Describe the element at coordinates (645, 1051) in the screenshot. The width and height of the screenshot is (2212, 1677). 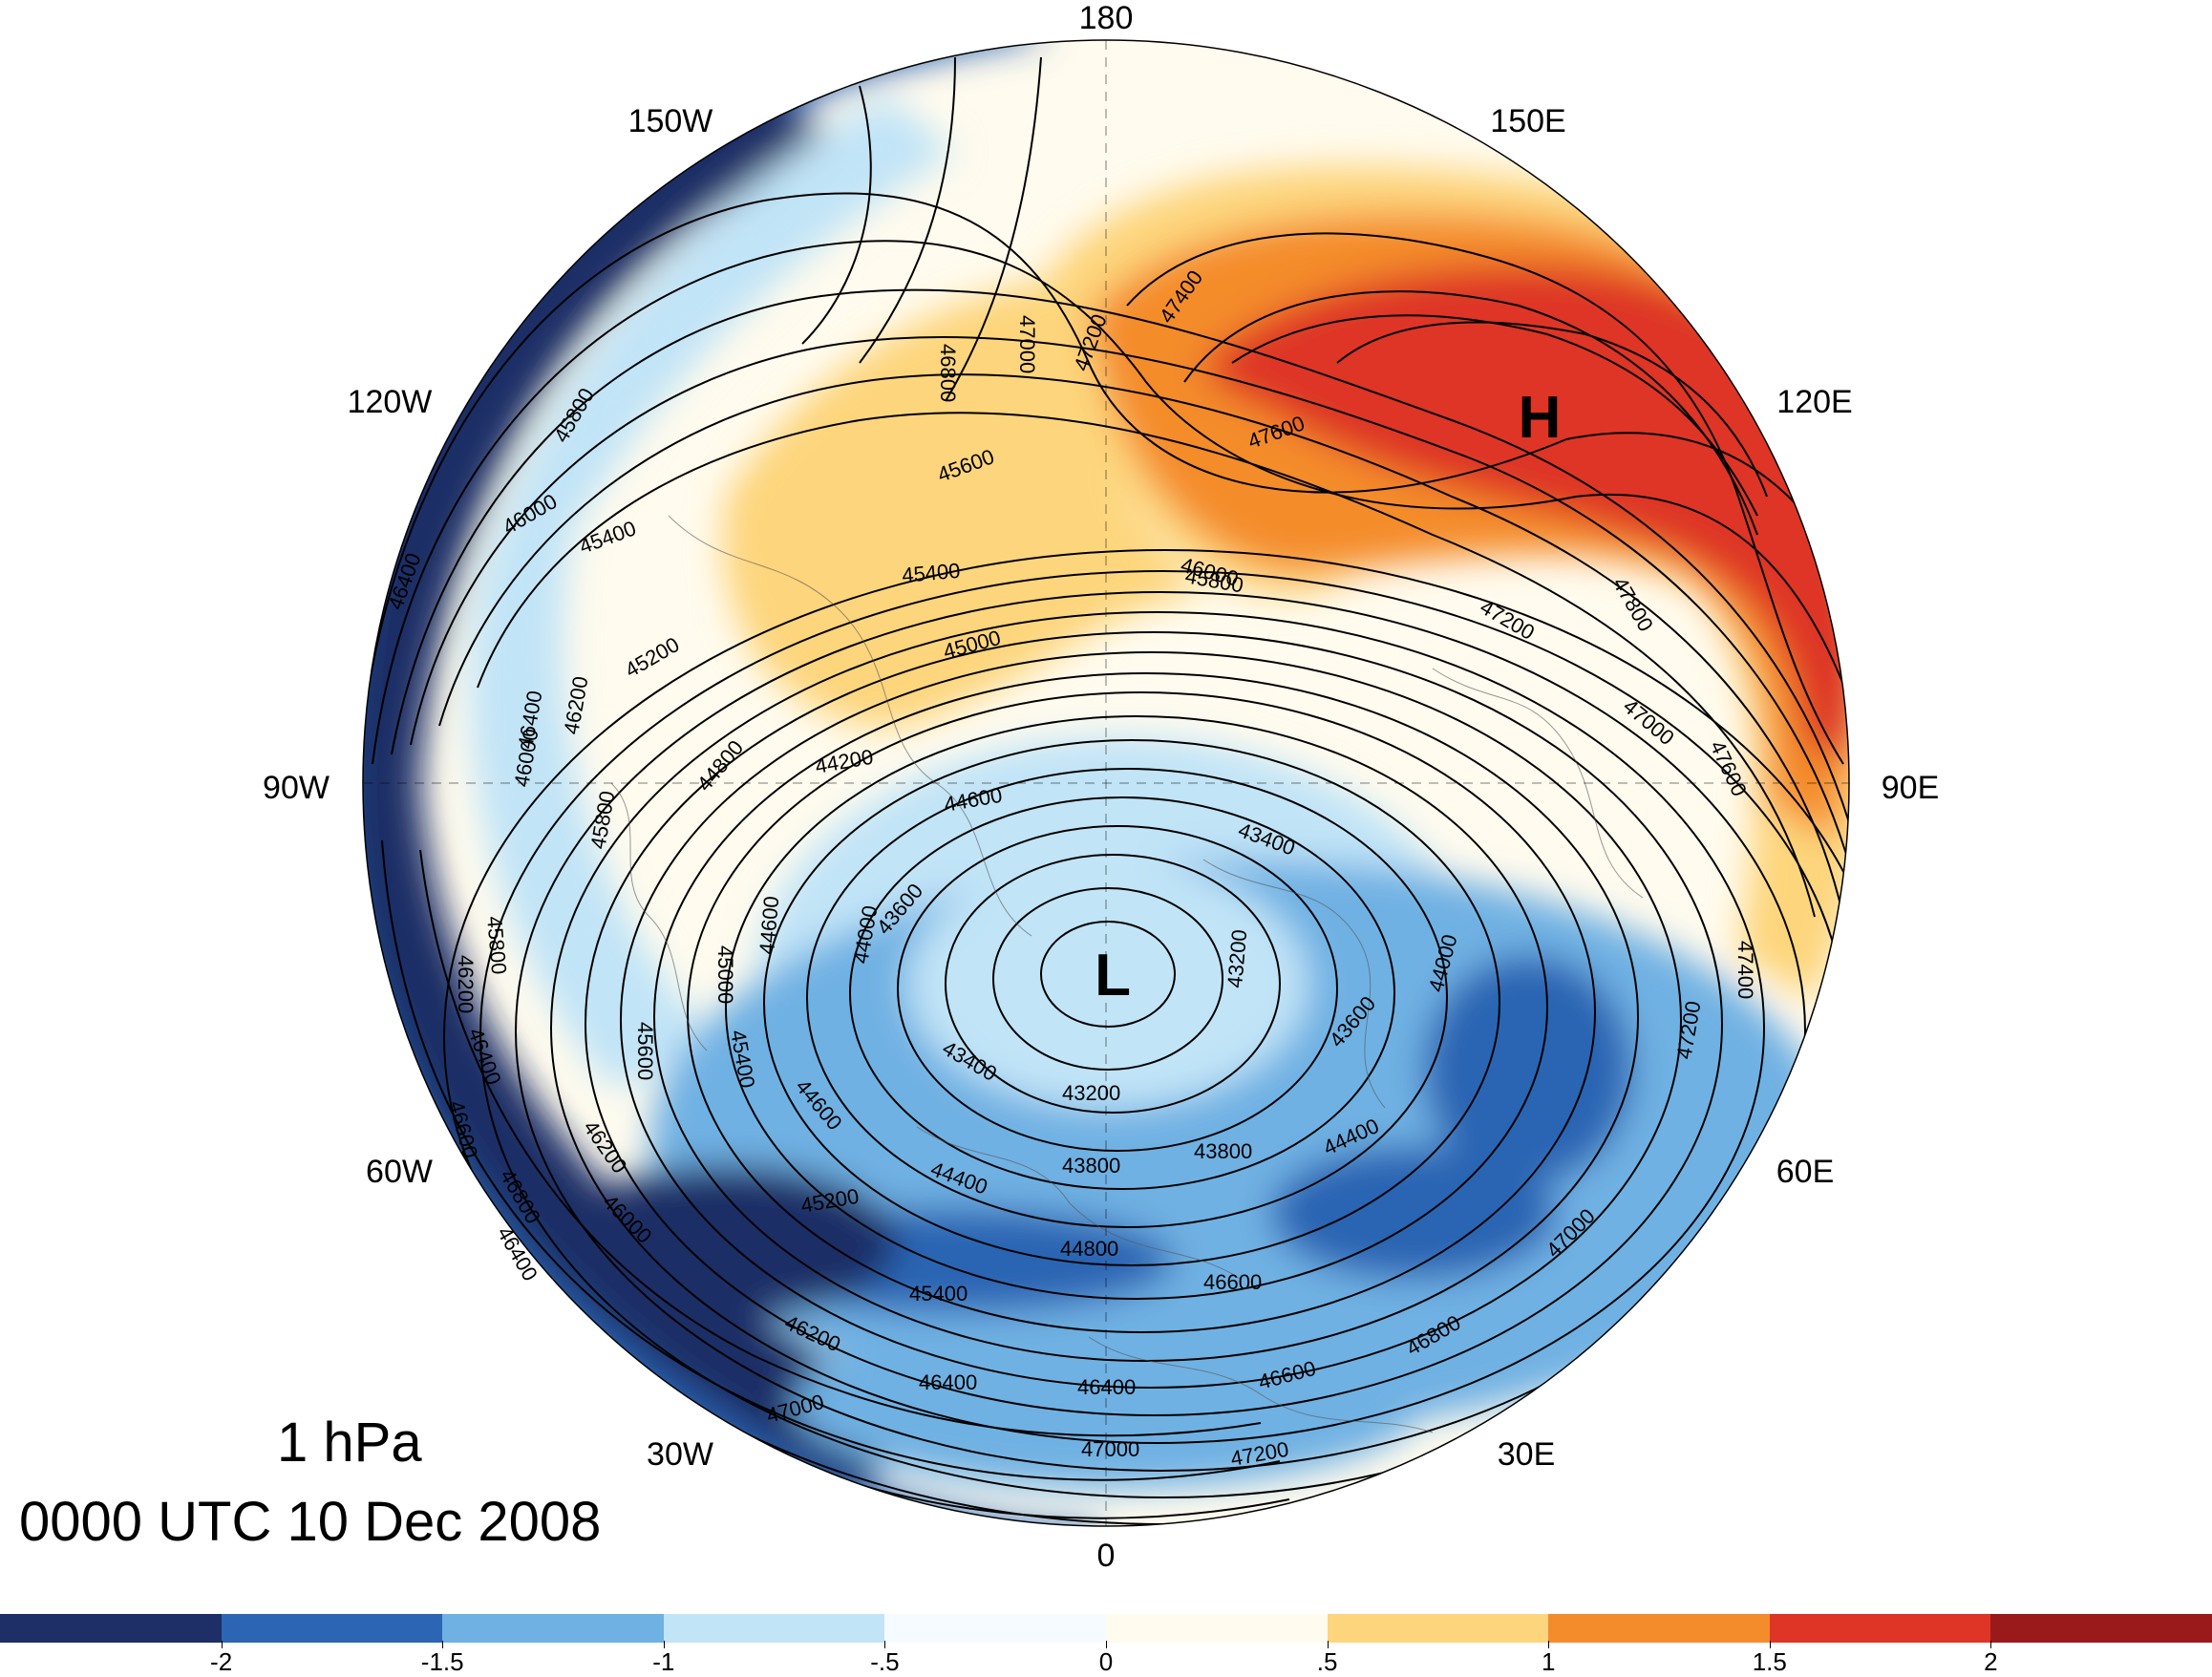
I see `contour-label: 45600` at that location.